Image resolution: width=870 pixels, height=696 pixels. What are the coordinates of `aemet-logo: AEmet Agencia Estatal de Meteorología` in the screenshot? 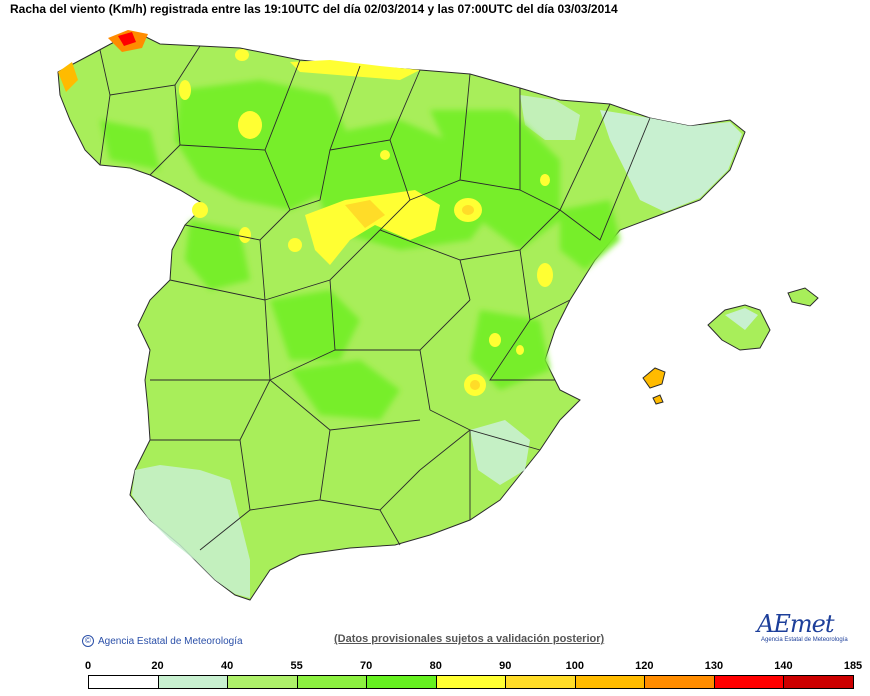 It's located at (802, 631).